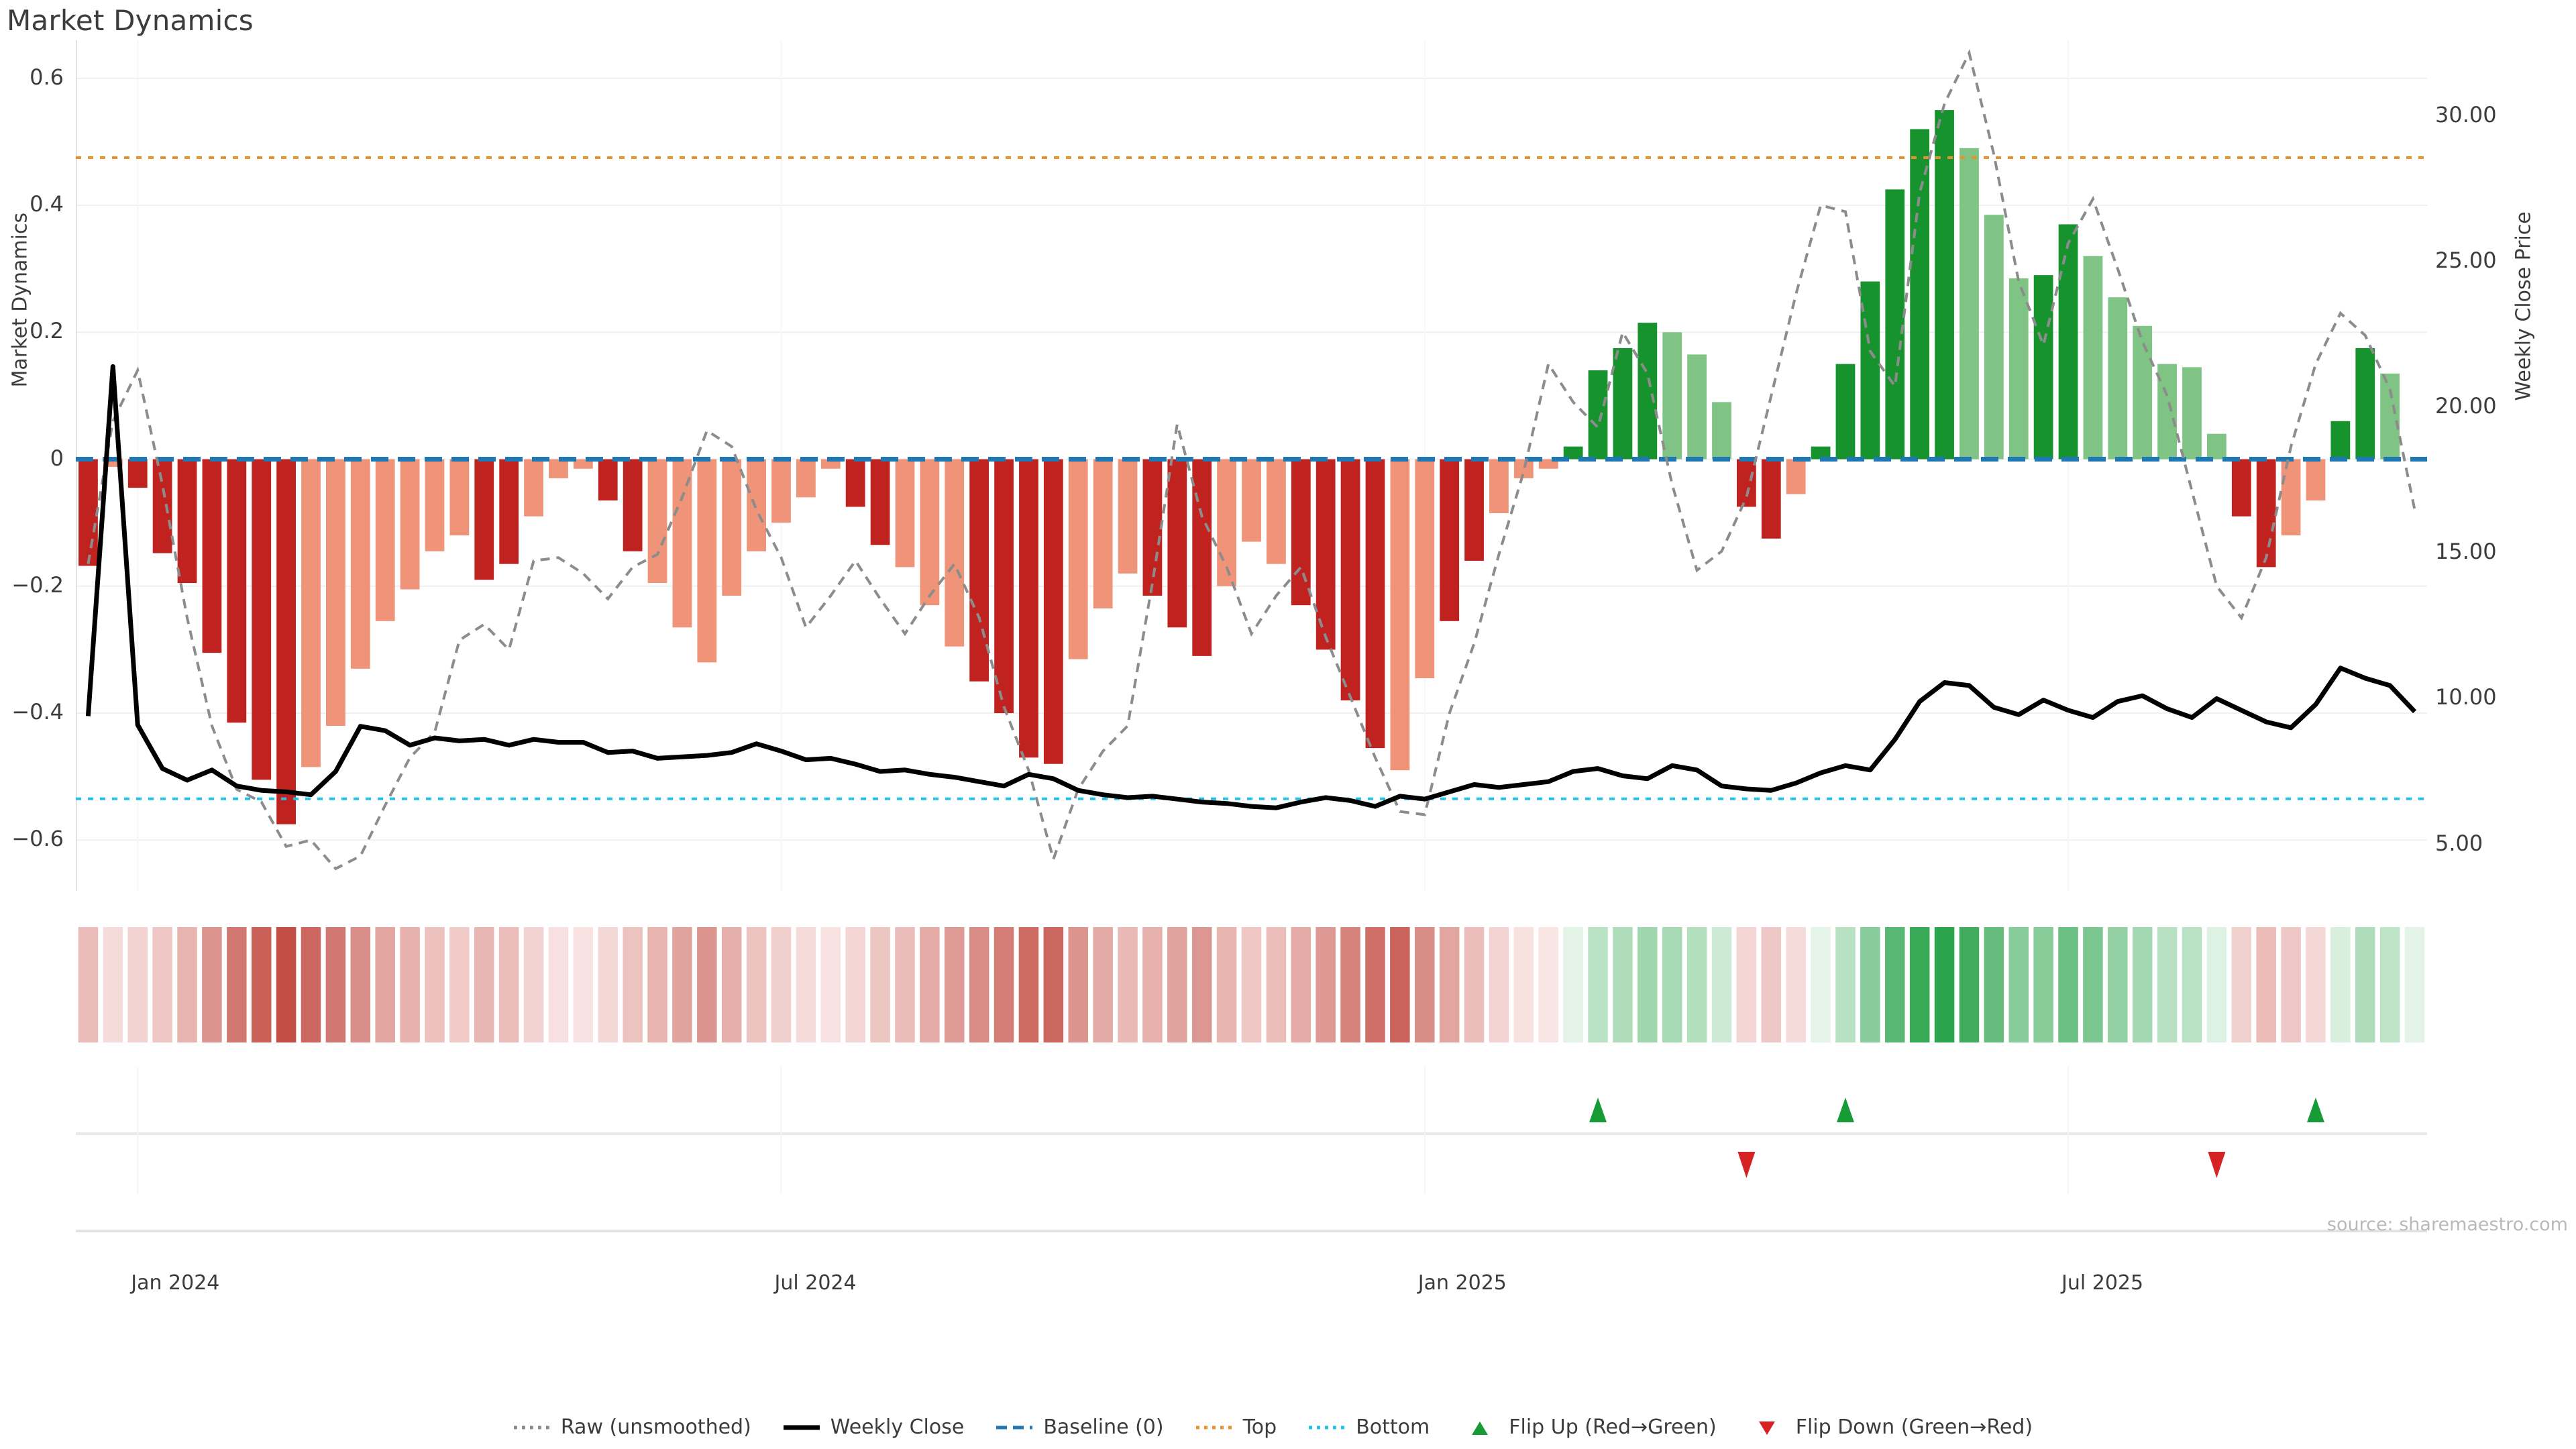 The height and width of the screenshot is (1449, 2576). Describe the element at coordinates (1368, 1427) in the screenshot. I see `legend-item-bottom: Bottom` at that location.